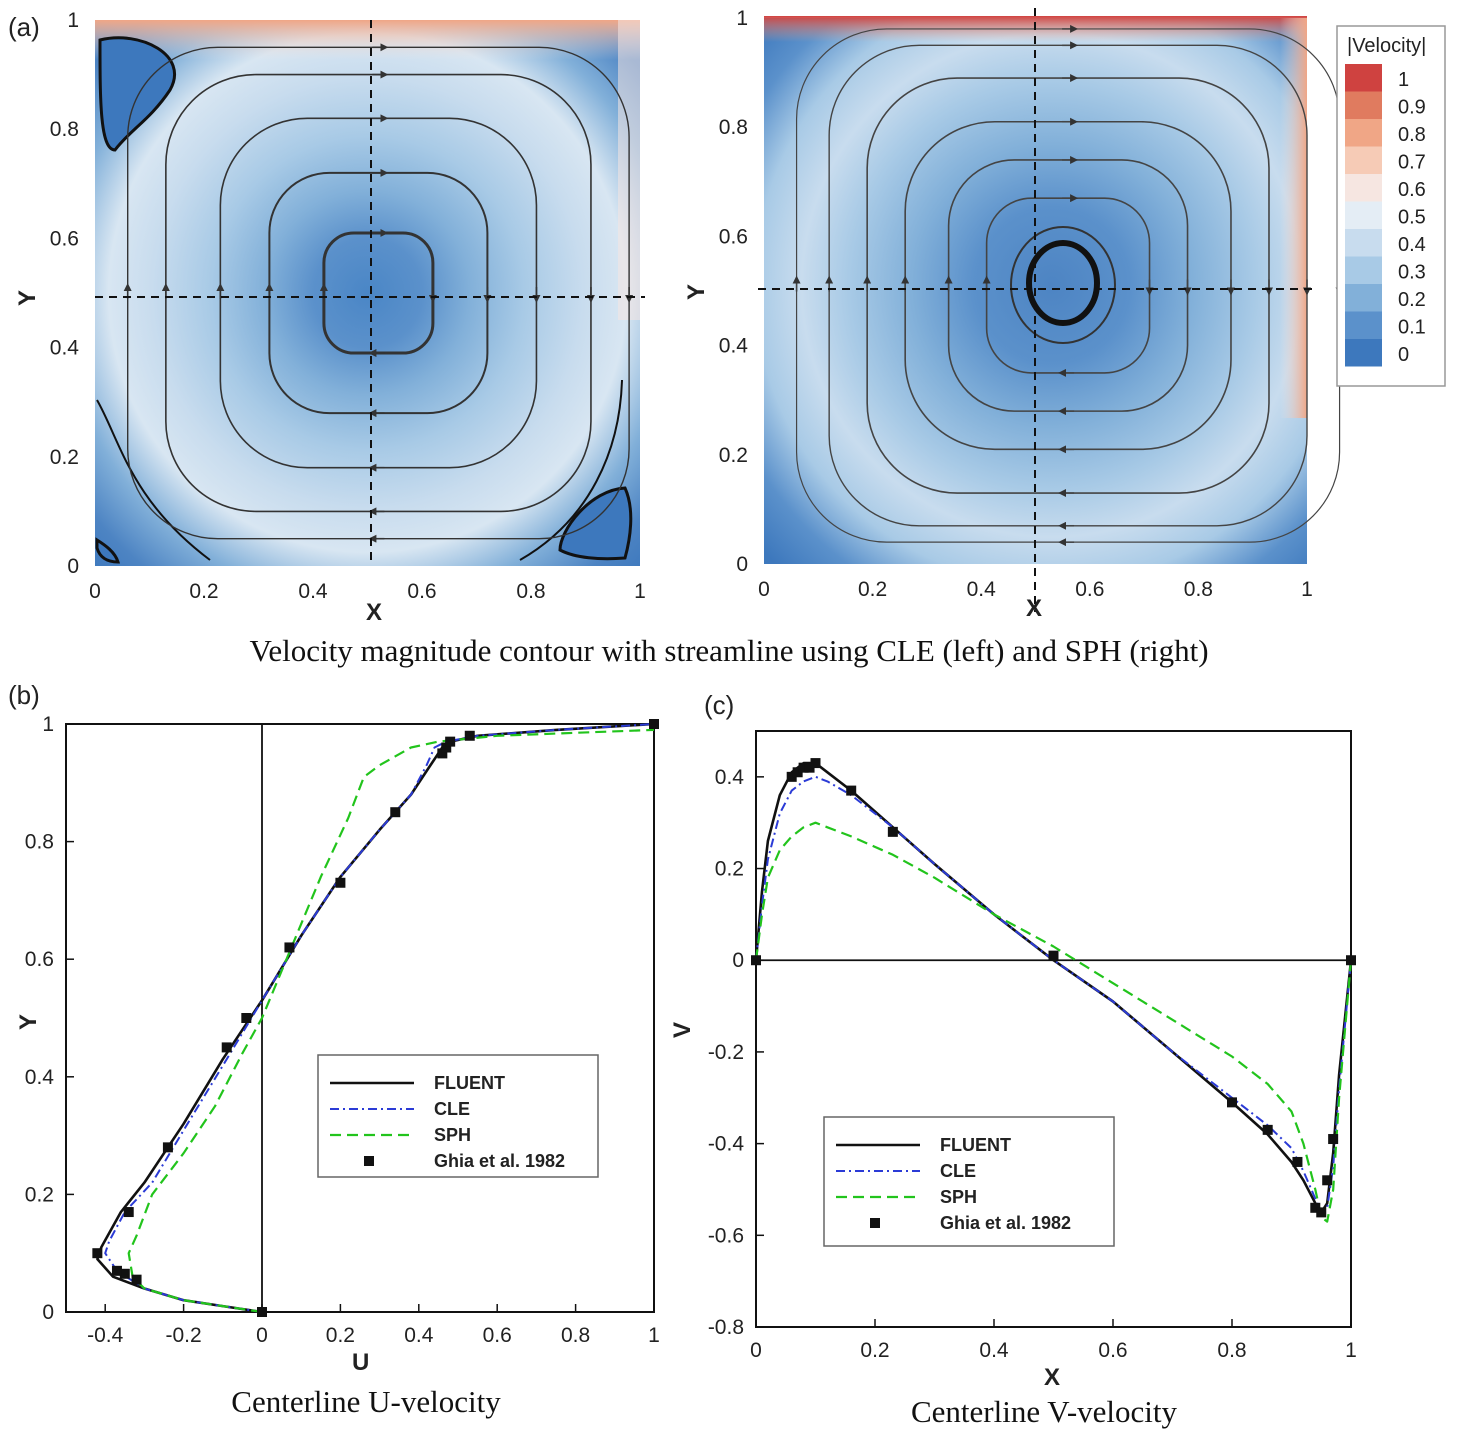  Describe the element at coordinates (153, 480) in the screenshot. I see `cle-separation-line-left` at that location.